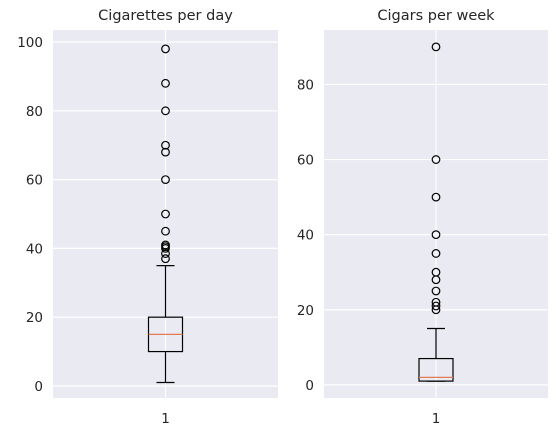 The width and height of the screenshot is (558, 438). I want to click on y-tick-labels: 0 20 40 60 80 100, so click(30, 215).